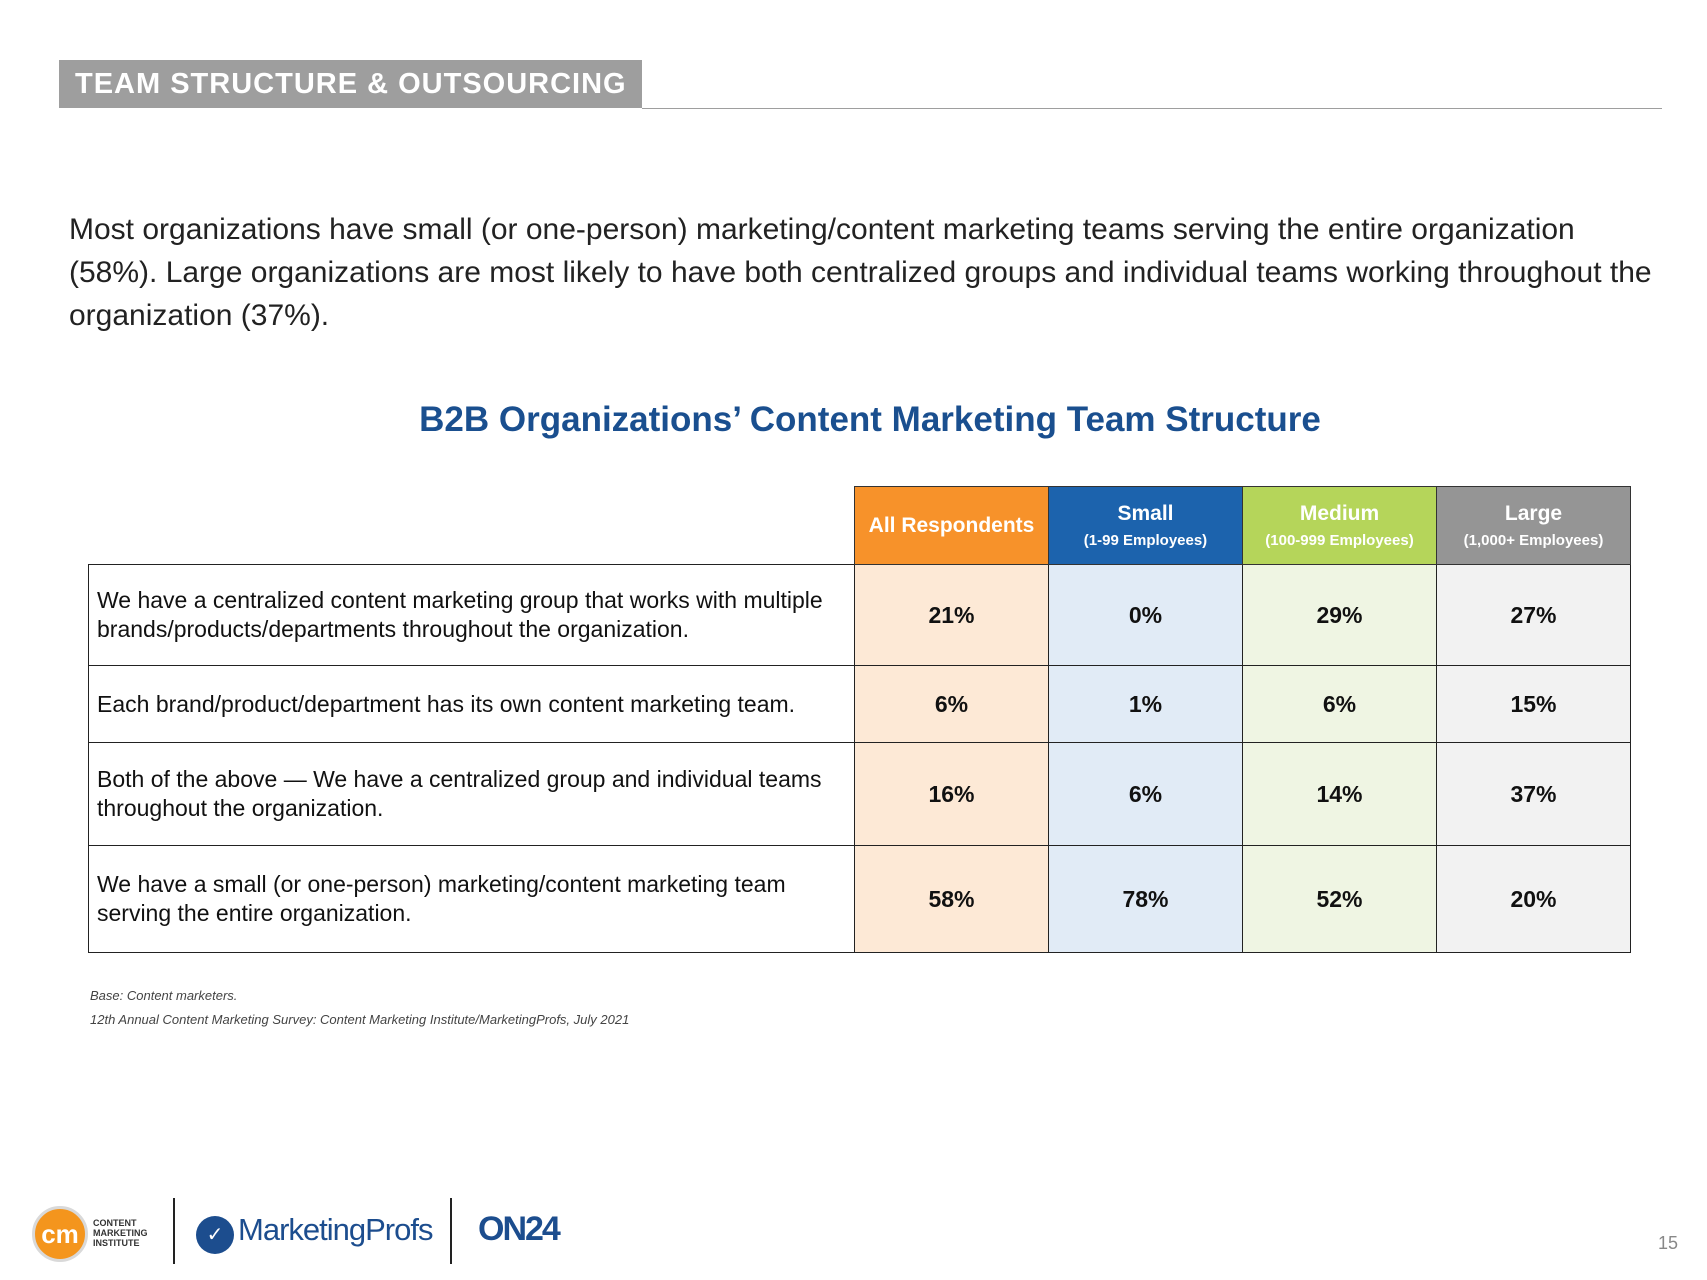 The width and height of the screenshot is (1707, 1280). I want to click on page-number: 15, so click(1668, 1243).